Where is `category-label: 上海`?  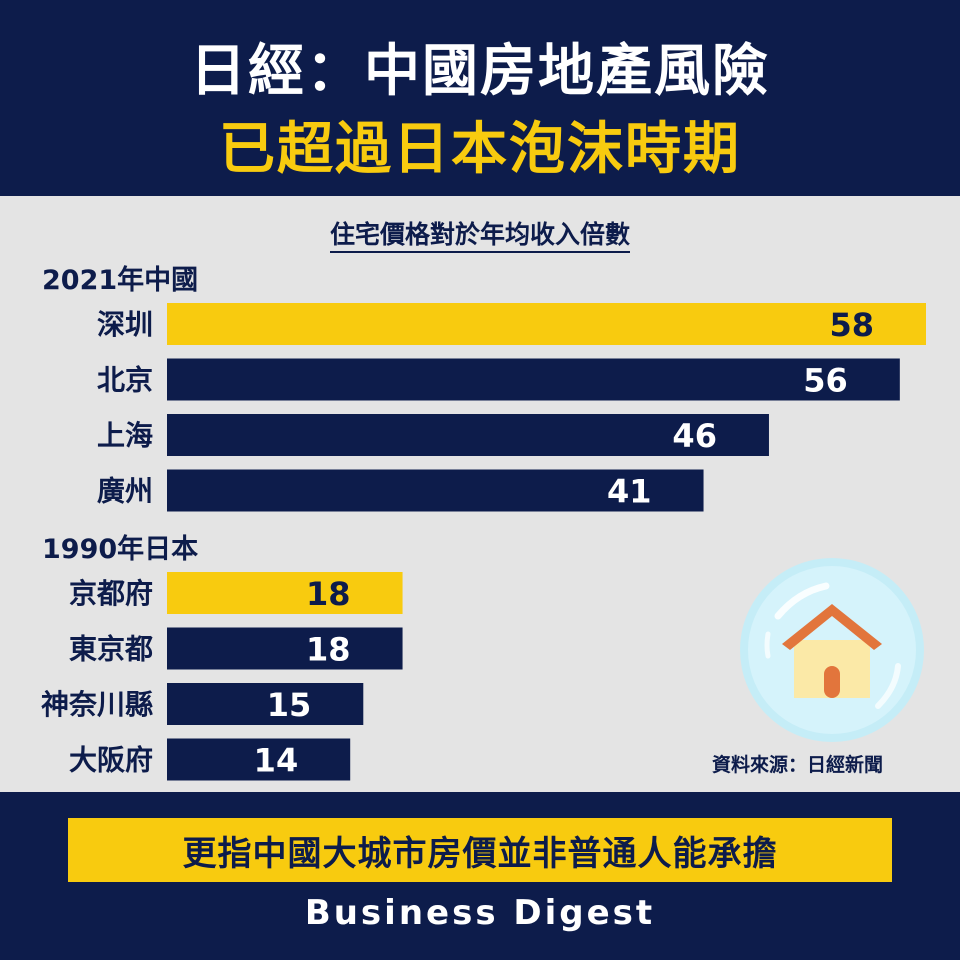 category-label: 上海 is located at coordinates (125, 435).